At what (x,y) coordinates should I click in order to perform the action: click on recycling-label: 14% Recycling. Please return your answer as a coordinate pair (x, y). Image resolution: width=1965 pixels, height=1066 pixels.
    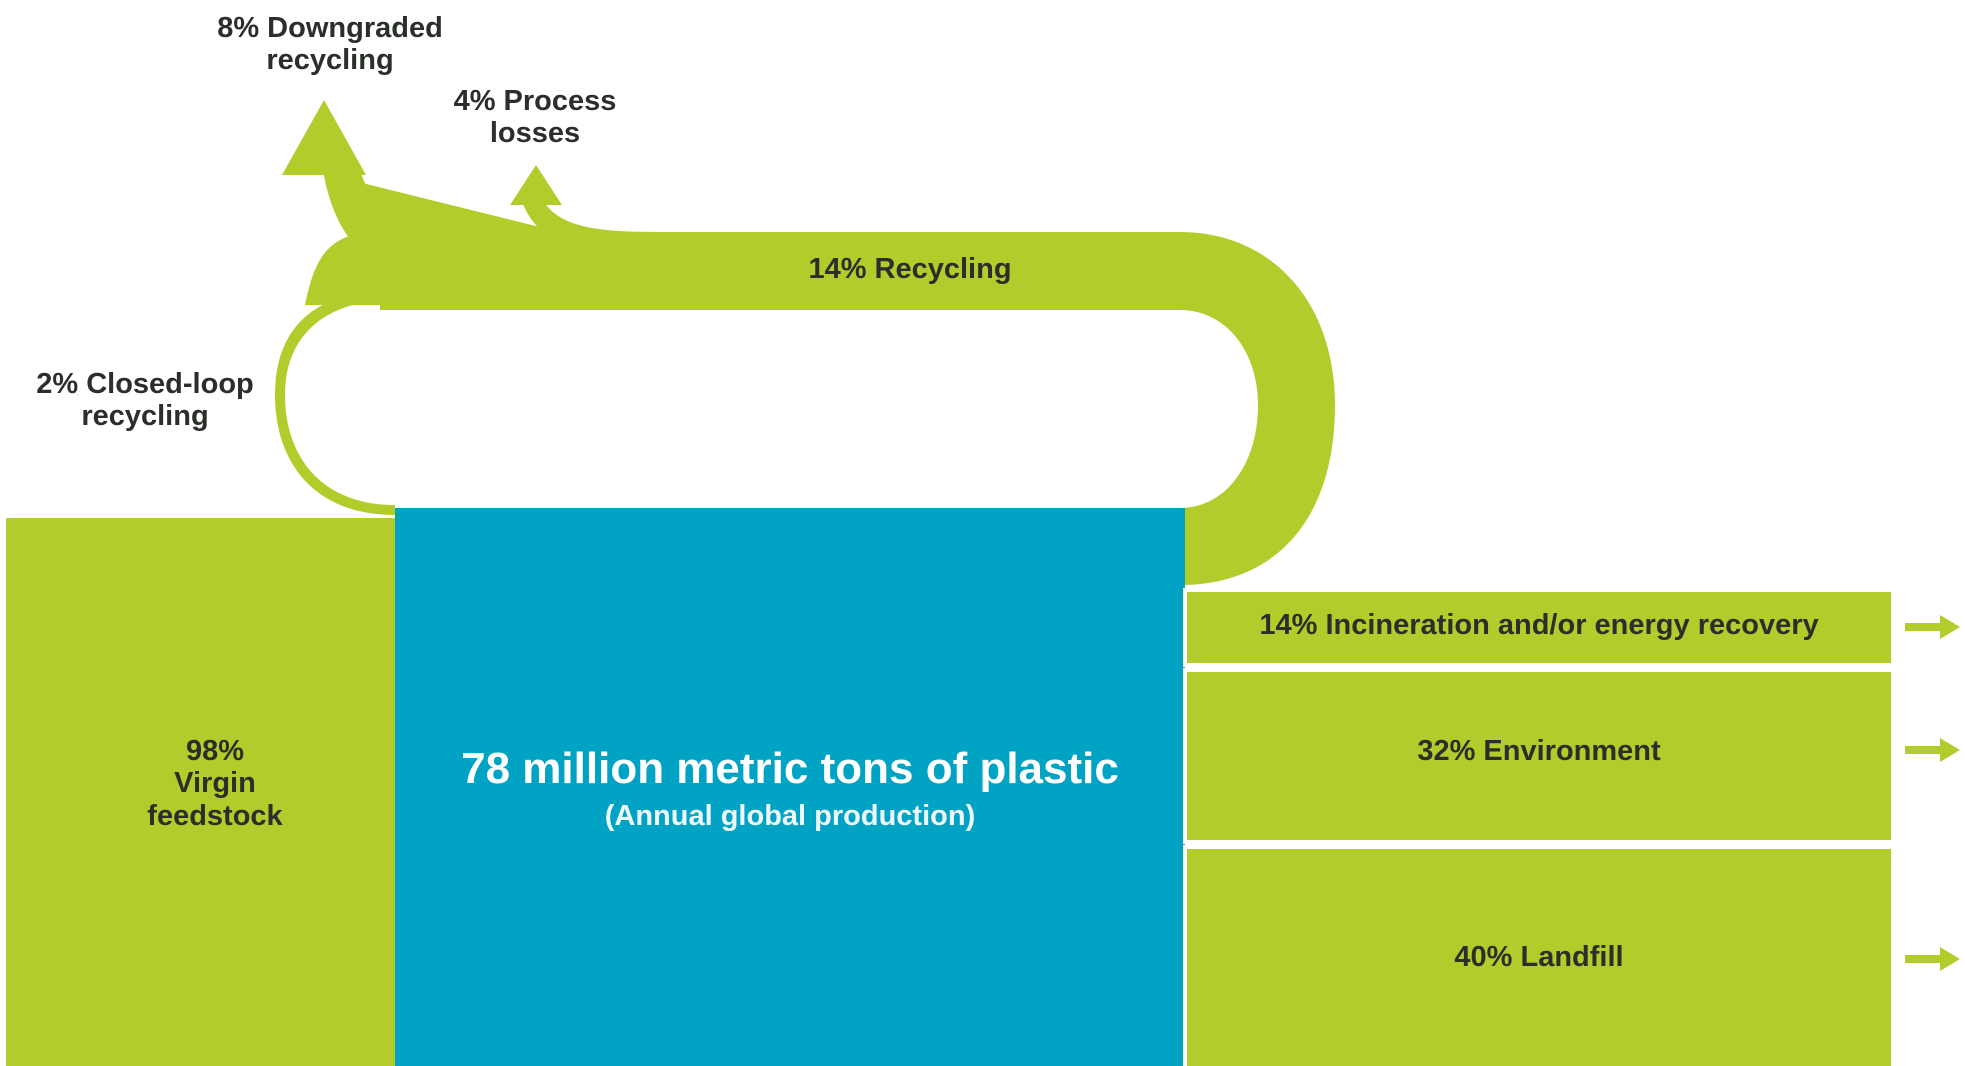
    Looking at the image, I should click on (910, 269).